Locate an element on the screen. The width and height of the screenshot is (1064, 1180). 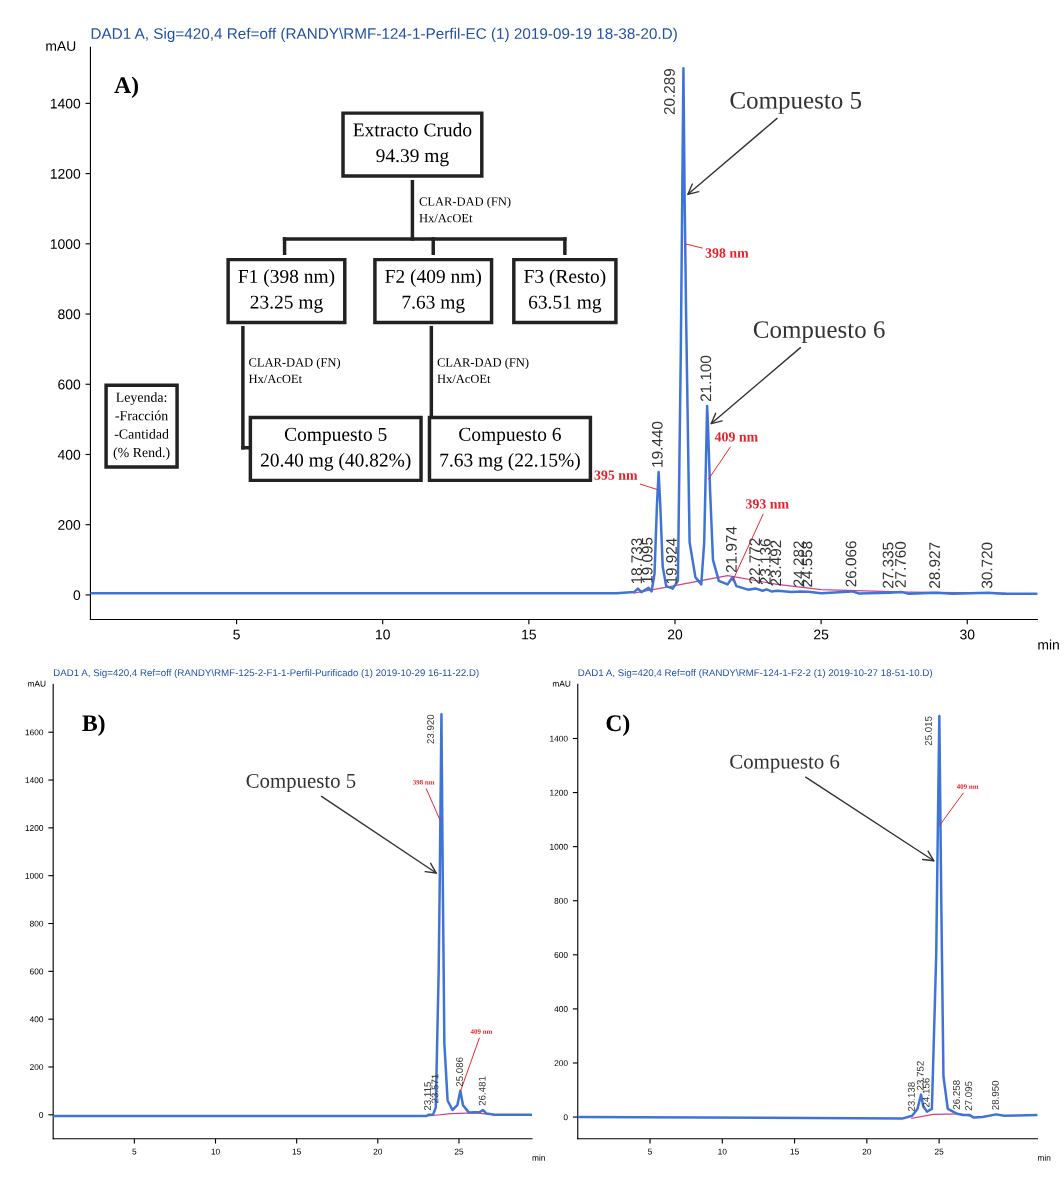
annotation: 393 nm is located at coordinates (767, 504).